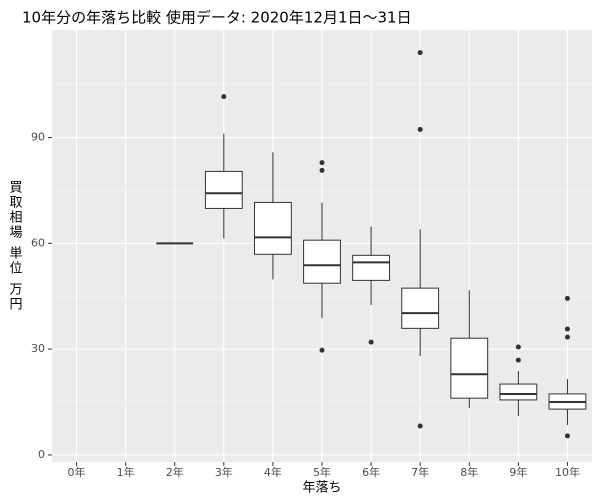 The image size is (600, 500). What do you see at coordinates (38, 348) in the screenshot?
I see `y-tick-label: 30` at bounding box center [38, 348].